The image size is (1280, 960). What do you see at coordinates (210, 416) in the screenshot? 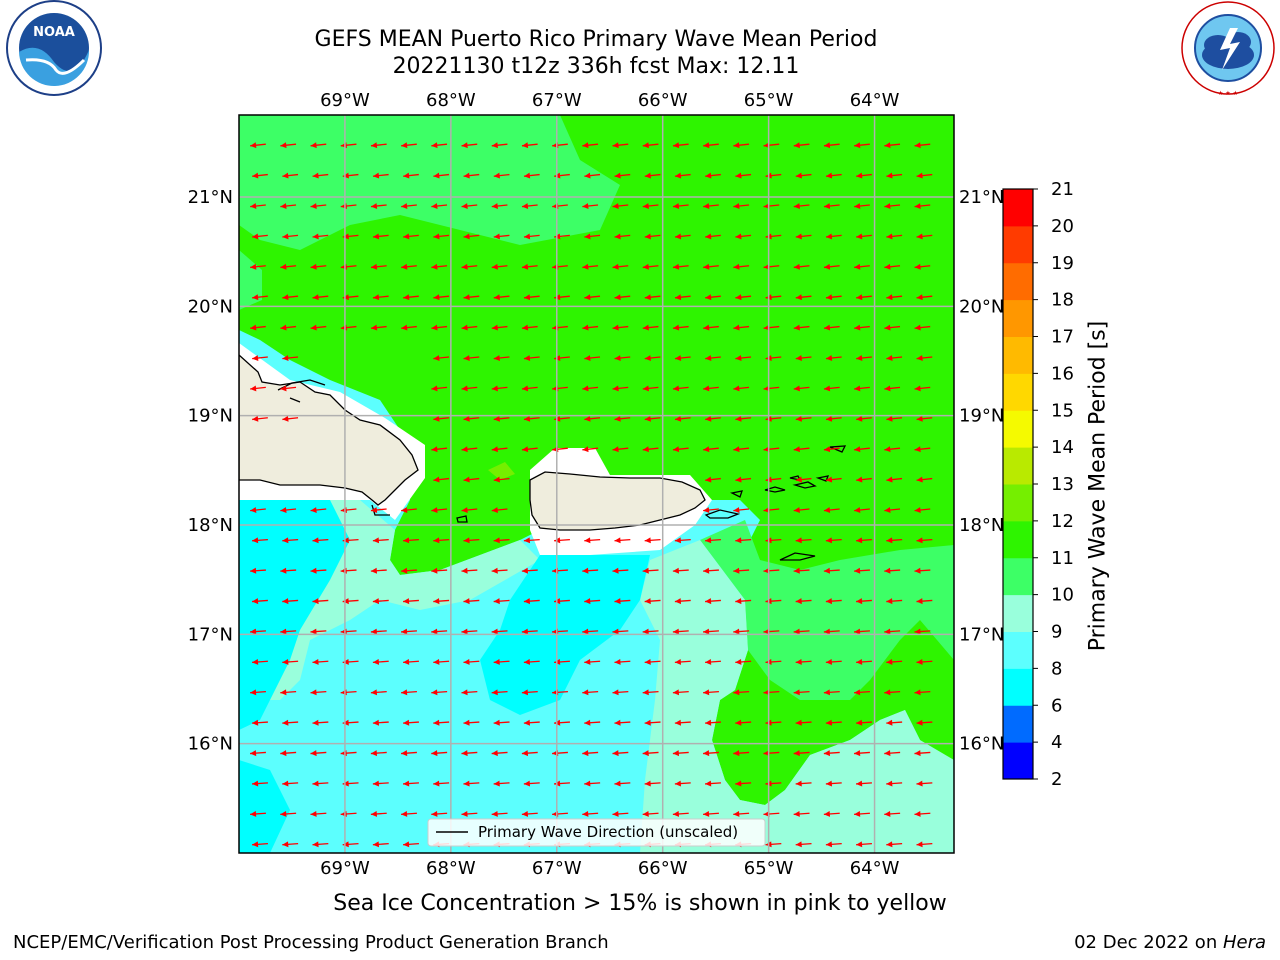
I see `lat-label-left: 19°N` at bounding box center [210, 416].